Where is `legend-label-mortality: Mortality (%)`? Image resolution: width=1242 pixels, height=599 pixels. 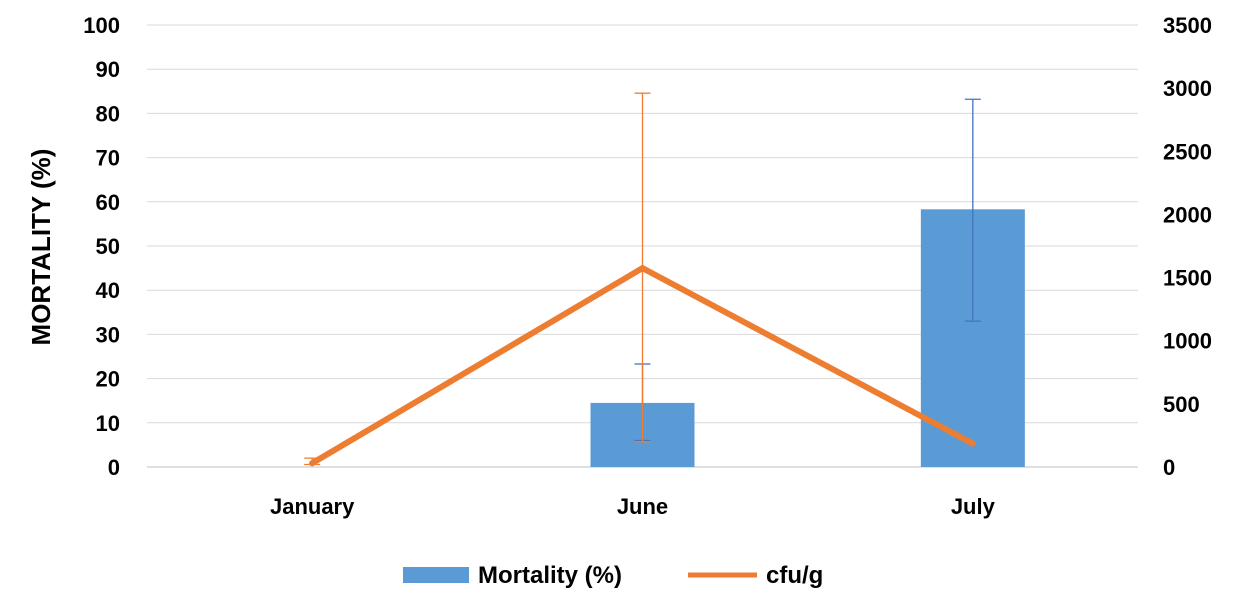
legend-label-mortality: Mortality (%) is located at coordinates (550, 575).